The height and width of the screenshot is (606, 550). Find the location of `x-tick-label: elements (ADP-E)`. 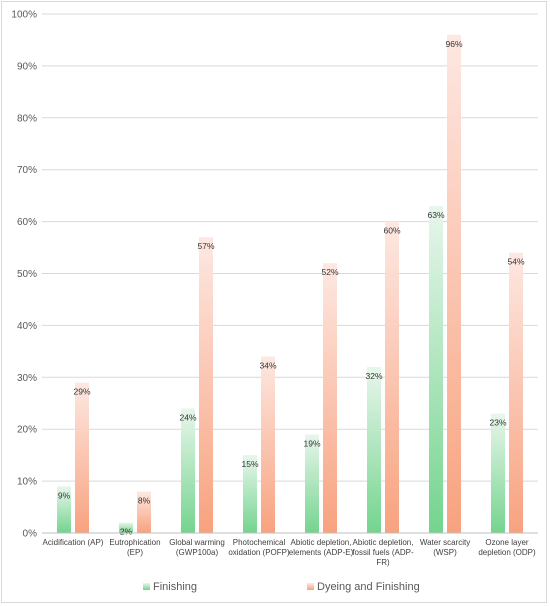

x-tick-label: elements (ADP-E) is located at coordinates (321, 552).